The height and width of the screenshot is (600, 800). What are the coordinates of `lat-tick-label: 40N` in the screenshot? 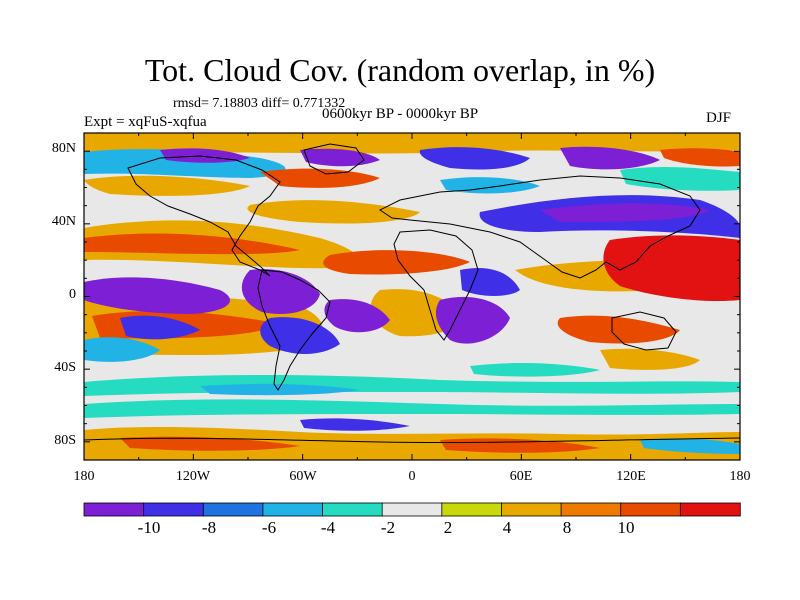 It's located at (64, 221).